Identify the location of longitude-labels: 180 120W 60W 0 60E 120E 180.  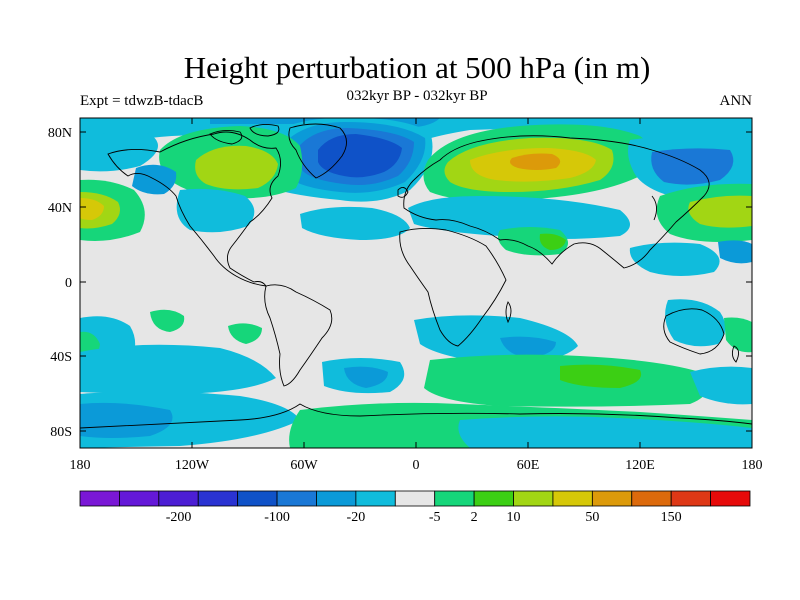
(416, 465).